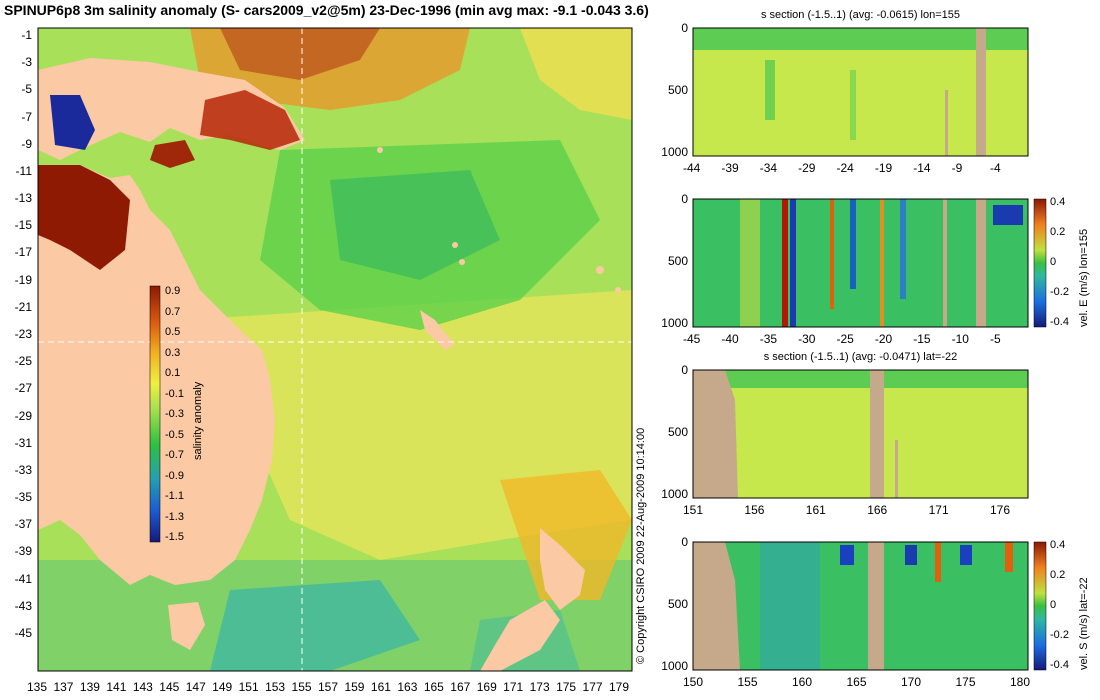 Image resolution: width=1100 pixels, height=700 pixels. What do you see at coordinates (23, 279) in the screenshot?
I see `lat-tick: -19` at bounding box center [23, 279].